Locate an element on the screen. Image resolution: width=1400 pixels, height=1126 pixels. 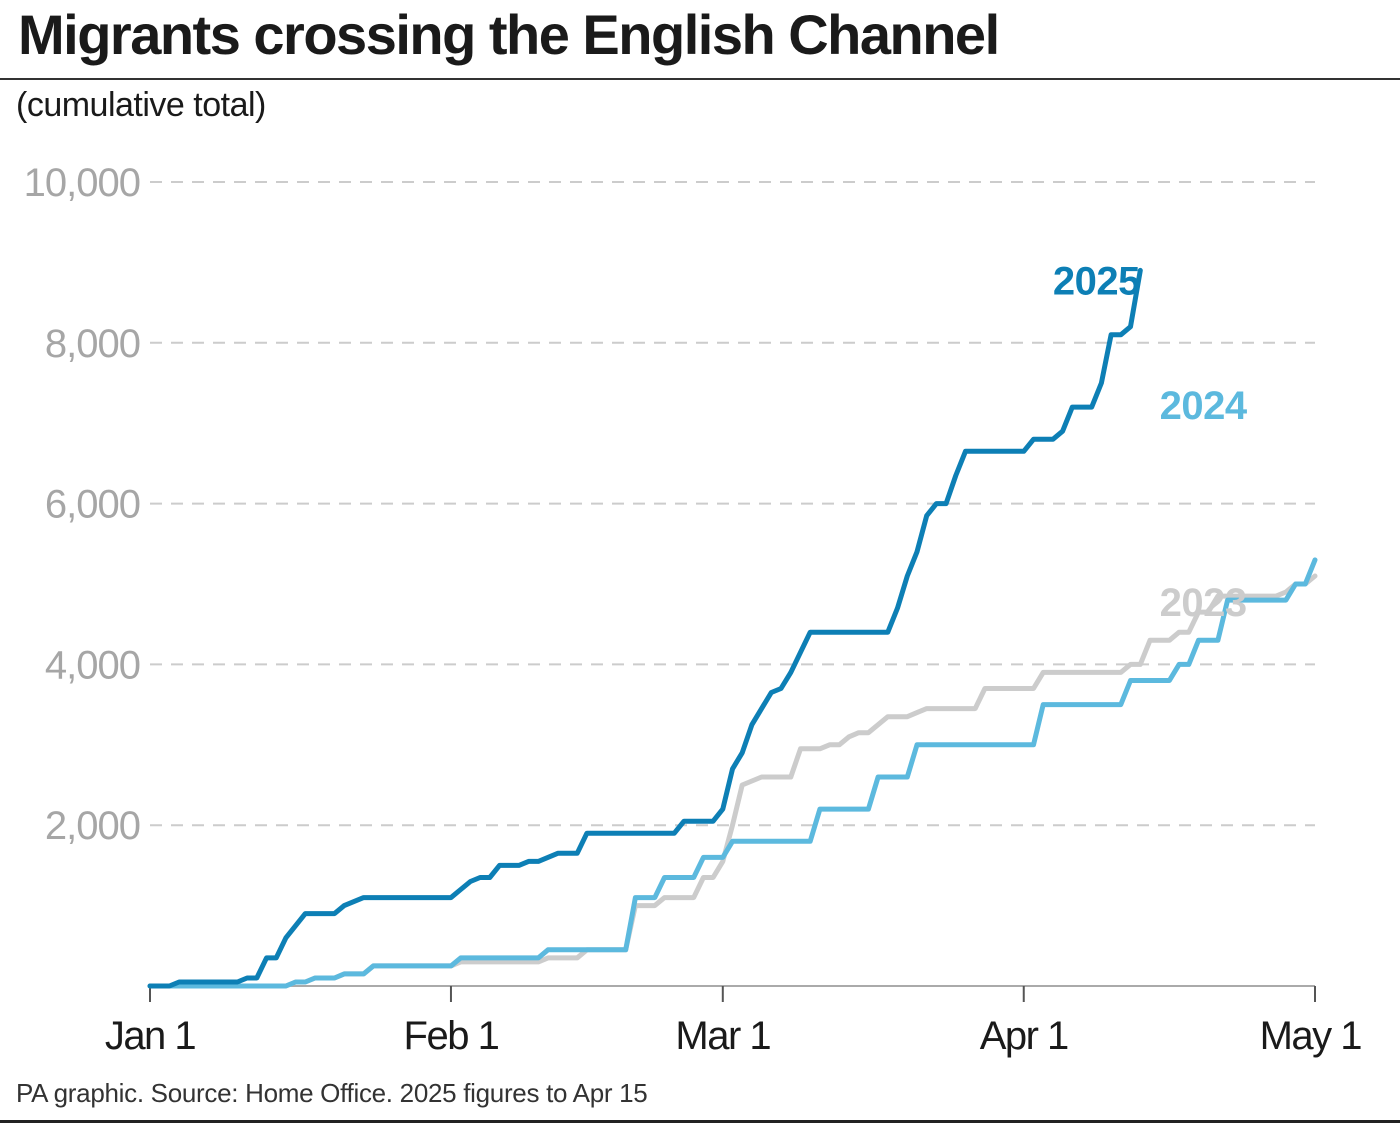
series-label-2025: 2025 is located at coordinates (1096, 282).